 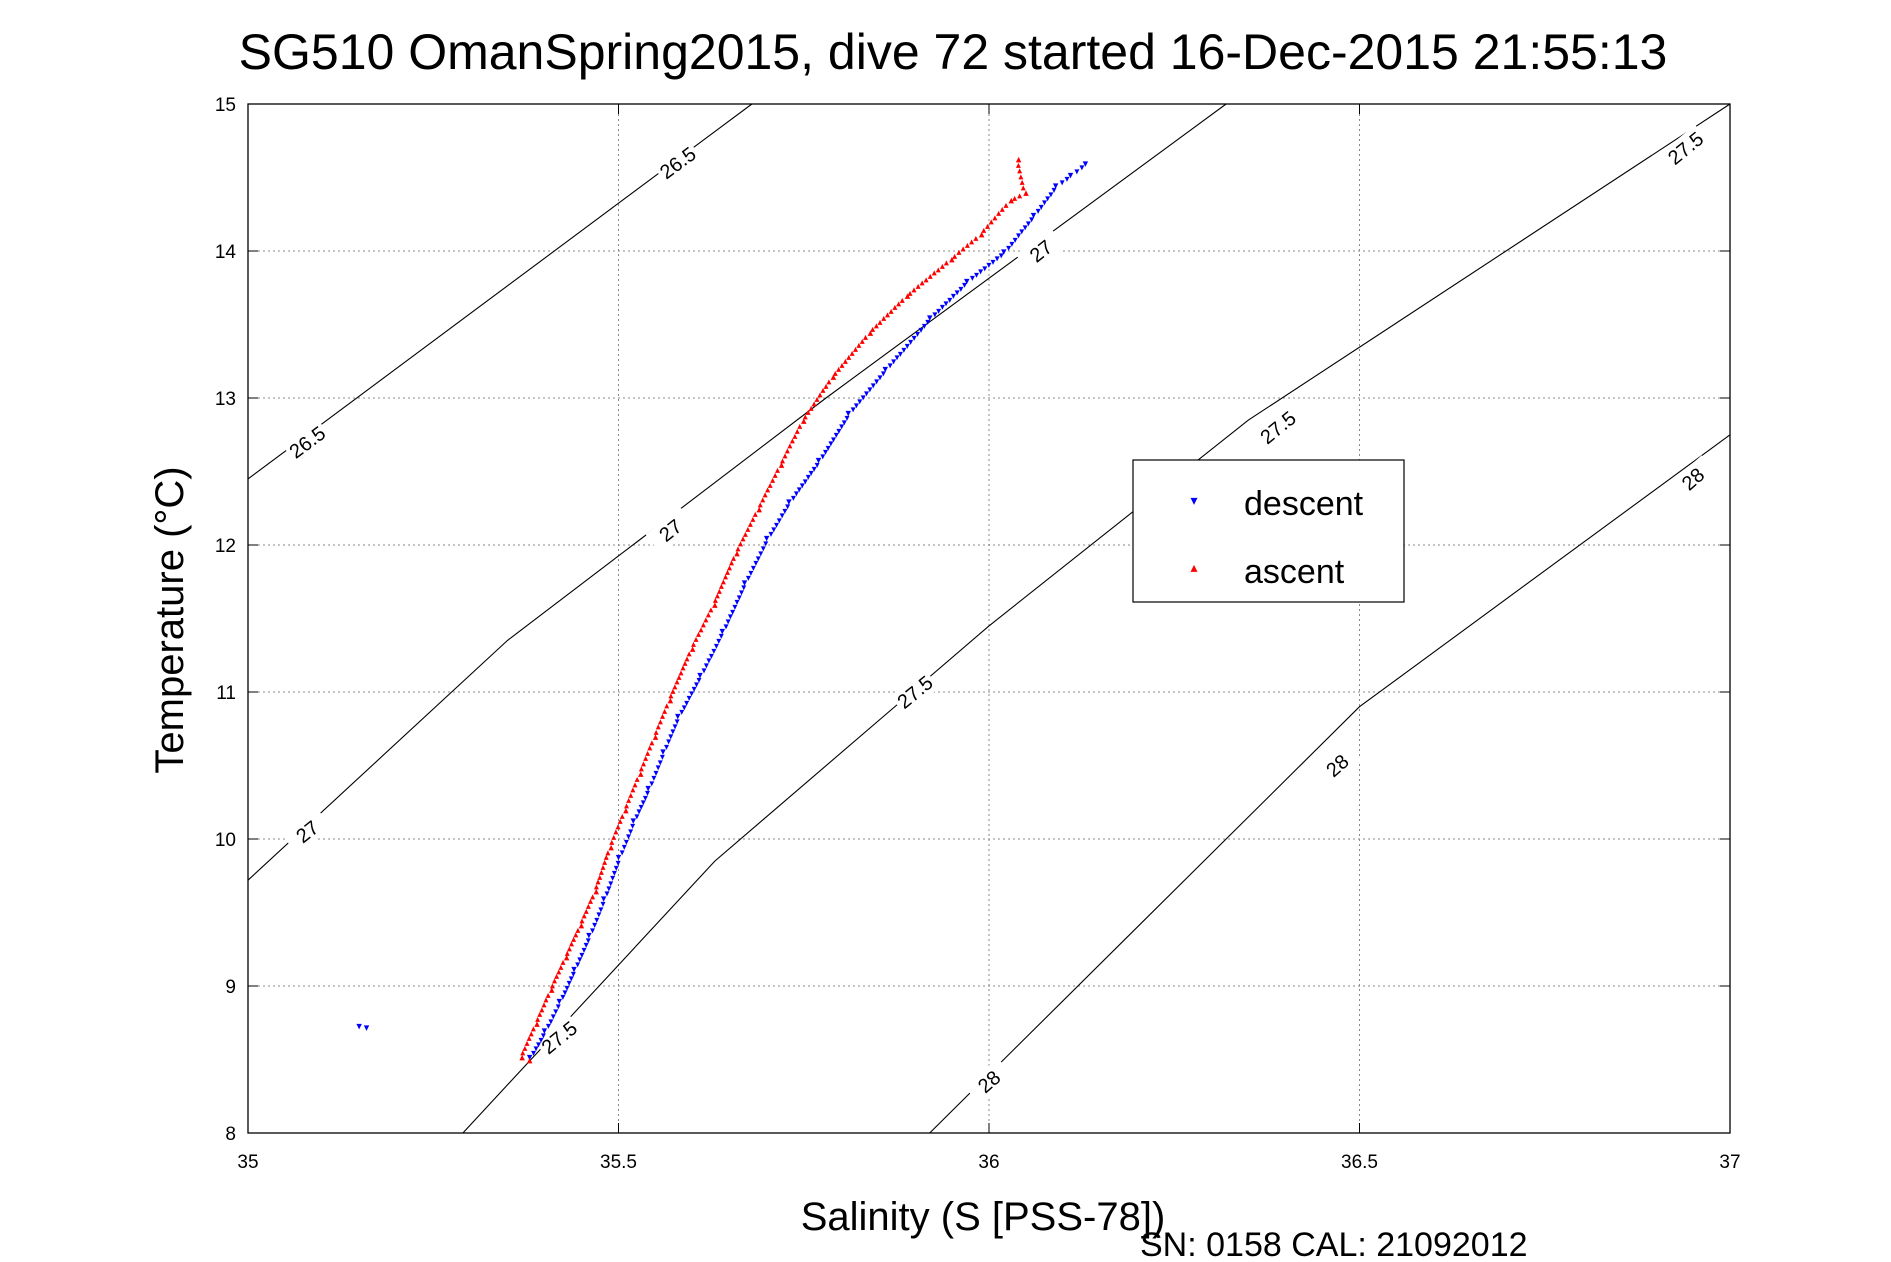 What do you see at coordinates (618, 1162) in the screenshot?
I see `x-tick-label: 35.5` at bounding box center [618, 1162].